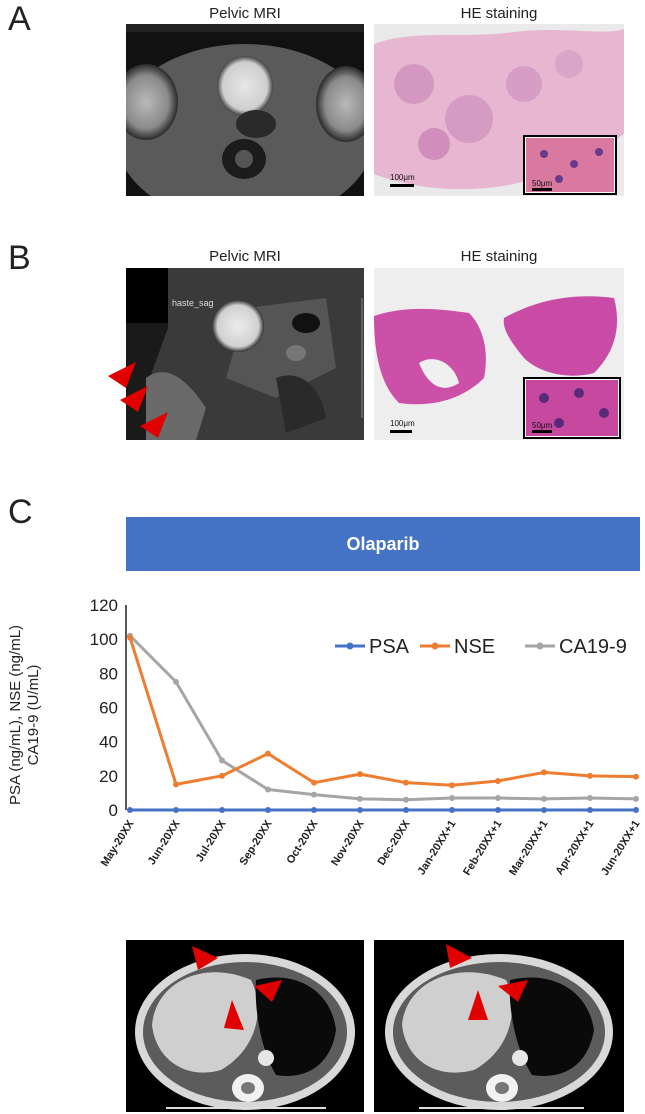 The height and width of the screenshot is (1114, 645). Describe the element at coordinates (302, 842) in the screenshot. I see `x-tick-label: Oct-20XX` at that location.